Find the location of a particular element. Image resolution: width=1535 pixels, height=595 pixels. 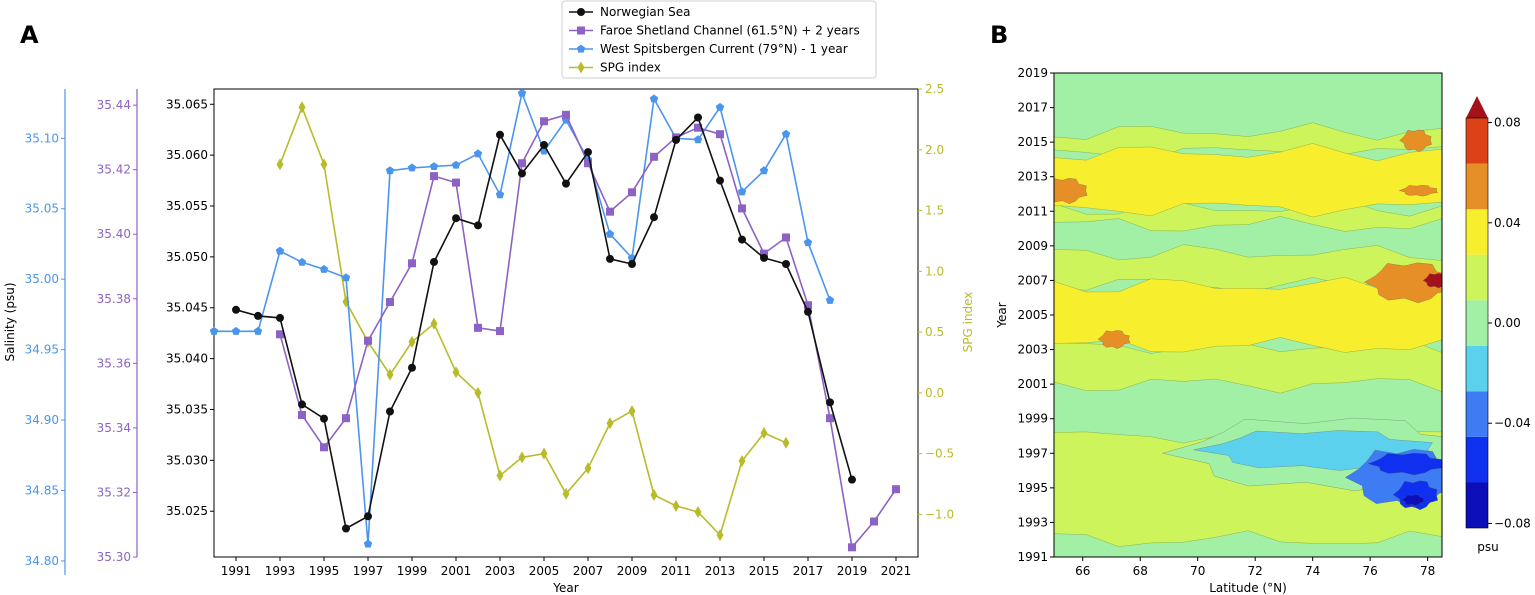

x-tick-label: 1995 is located at coordinates (324, 571).